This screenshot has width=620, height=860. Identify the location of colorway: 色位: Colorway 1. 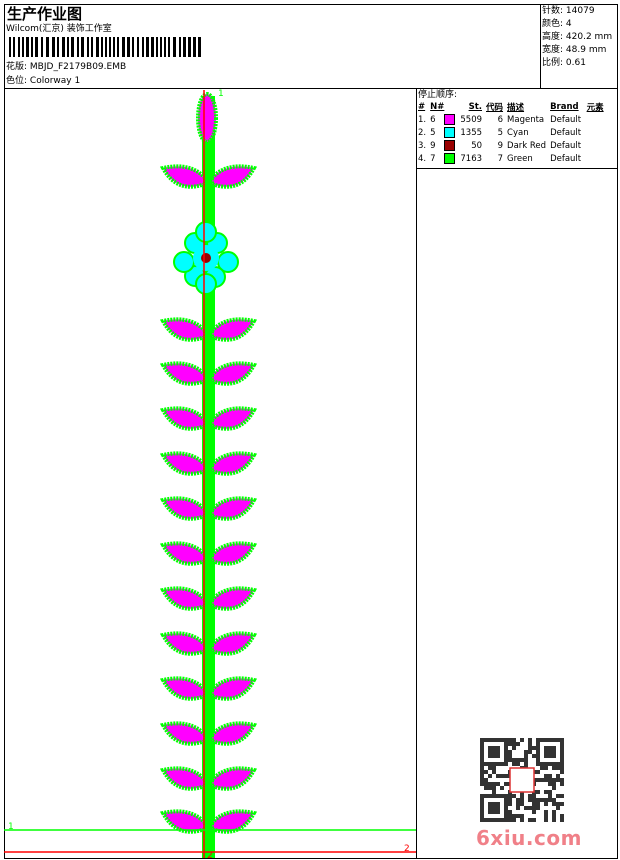
(43, 81).